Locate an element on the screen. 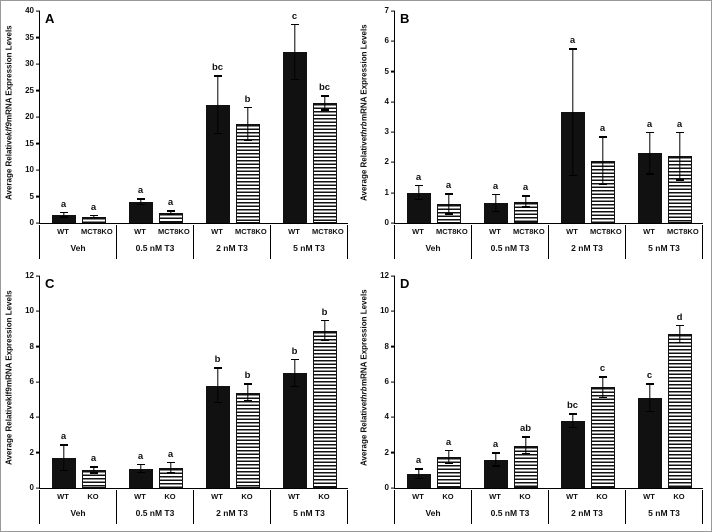 The height and width of the screenshot is (532, 712). y-tick-label: 12 is located at coordinates (384, 275).